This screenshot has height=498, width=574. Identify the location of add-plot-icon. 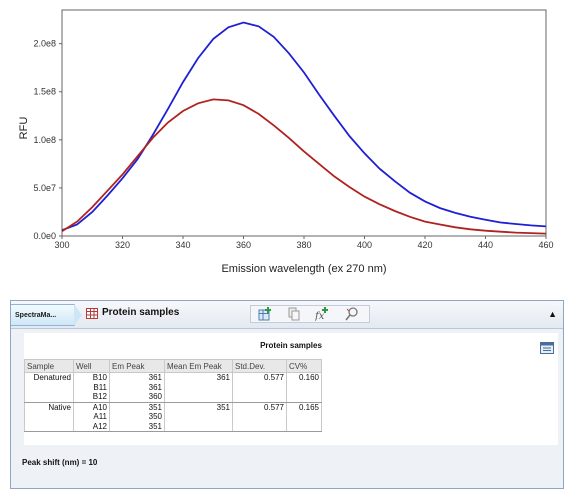
(265, 314).